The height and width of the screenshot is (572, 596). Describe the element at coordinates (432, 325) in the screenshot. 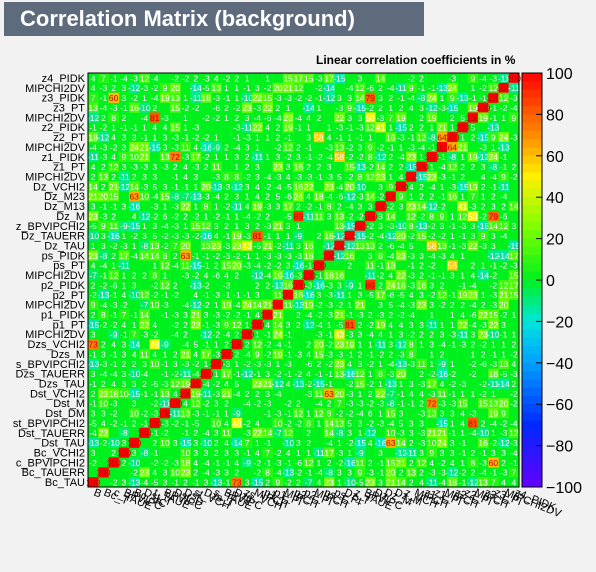

I see `cell-label: -11` at that location.